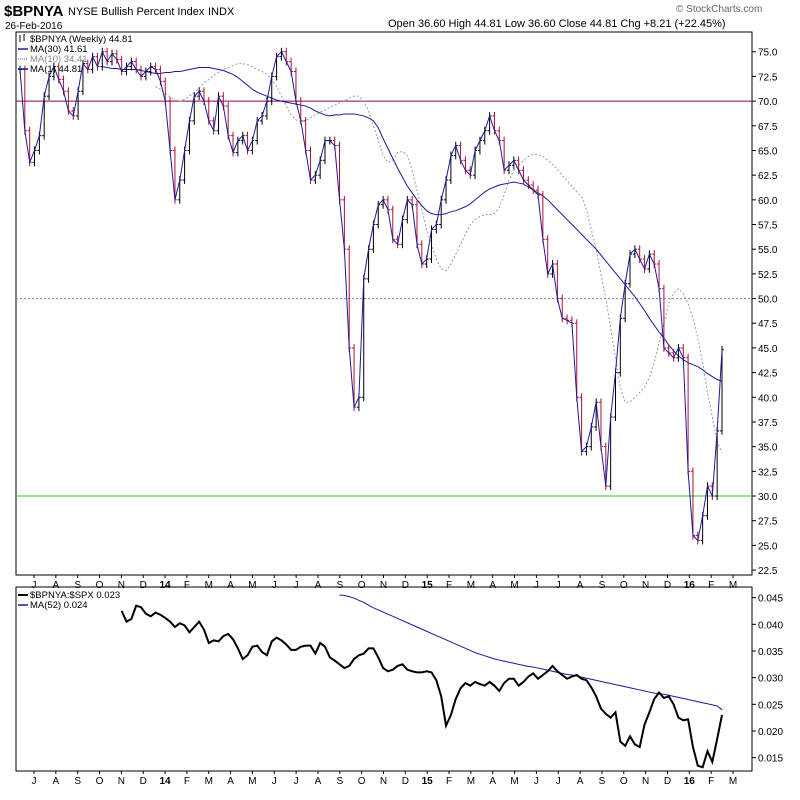  I want to click on y-tick-label: 62.5, so click(768, 176).